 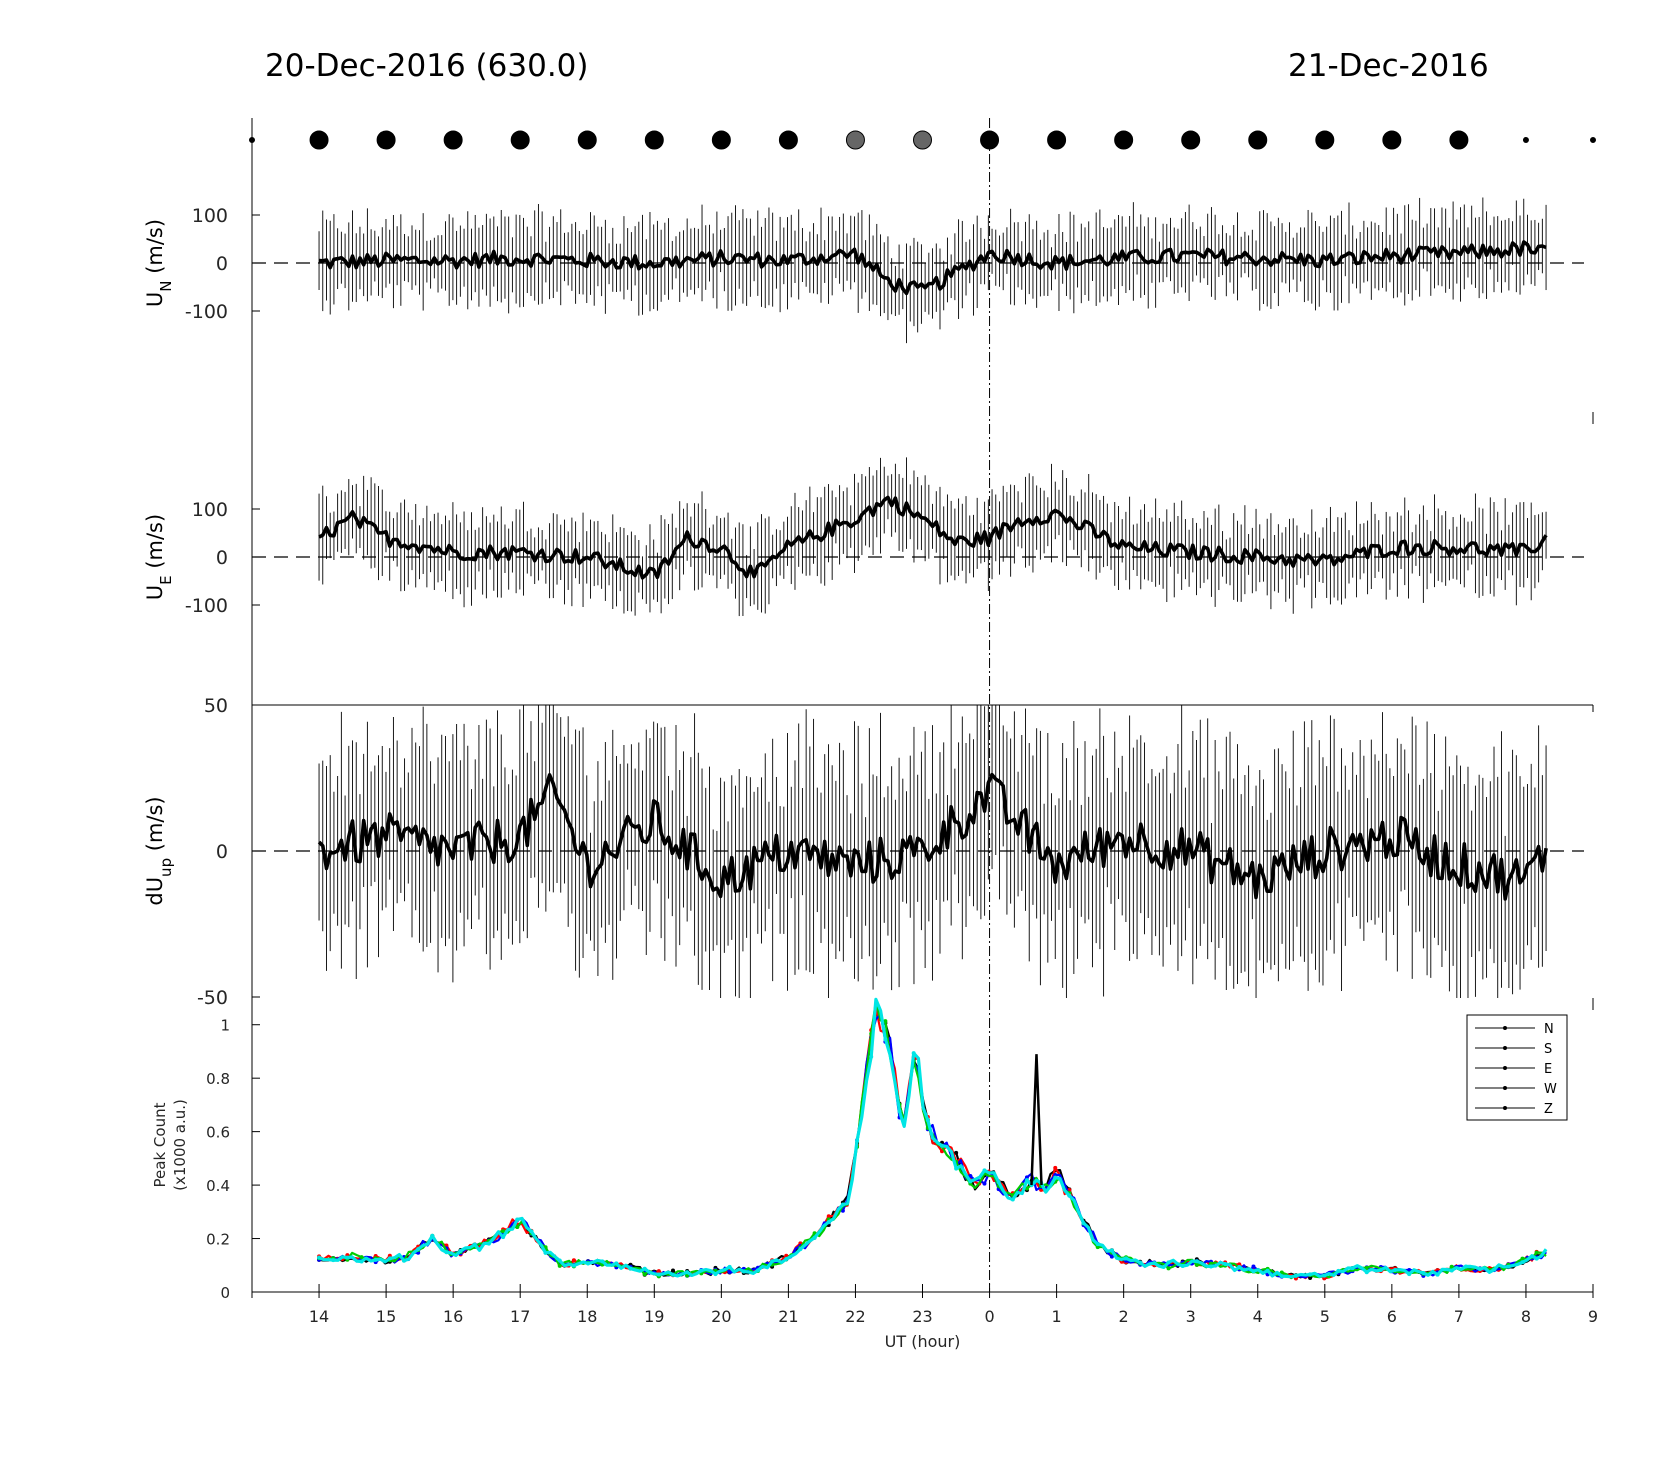 What do you see at coordinates (218, 1240) in the screenshot?
I see `y-tick-label: 0.2` at bounding box center [218, 1240].